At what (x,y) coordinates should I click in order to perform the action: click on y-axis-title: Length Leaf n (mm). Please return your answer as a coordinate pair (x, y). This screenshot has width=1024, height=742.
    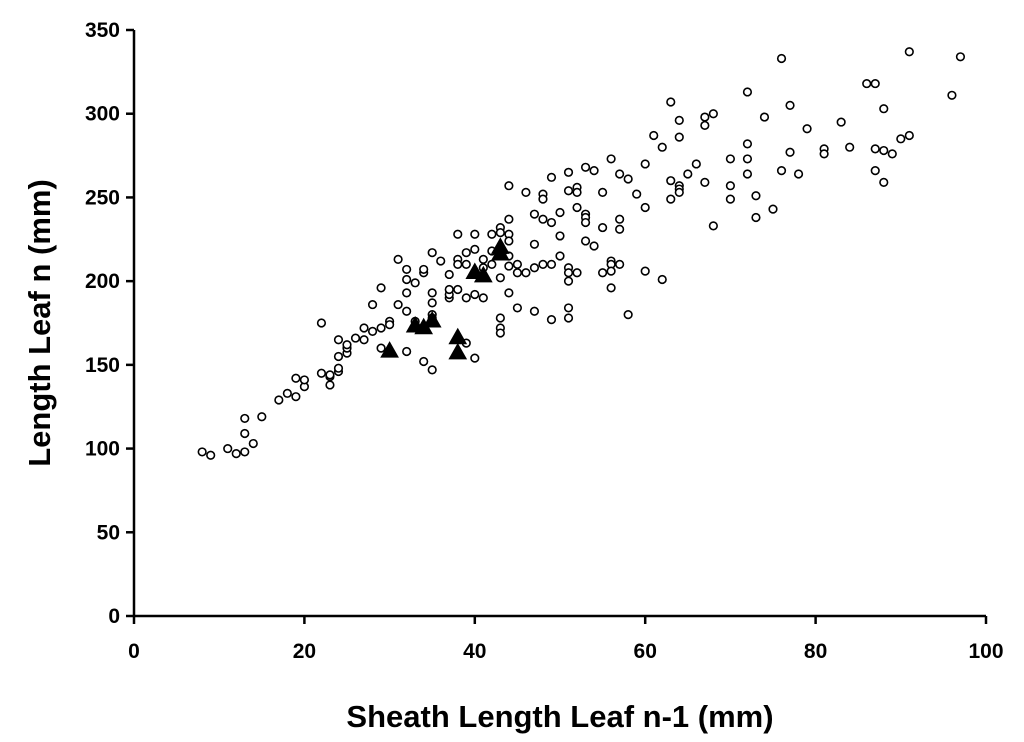
    Looking at the image, I should click on (39, 323).